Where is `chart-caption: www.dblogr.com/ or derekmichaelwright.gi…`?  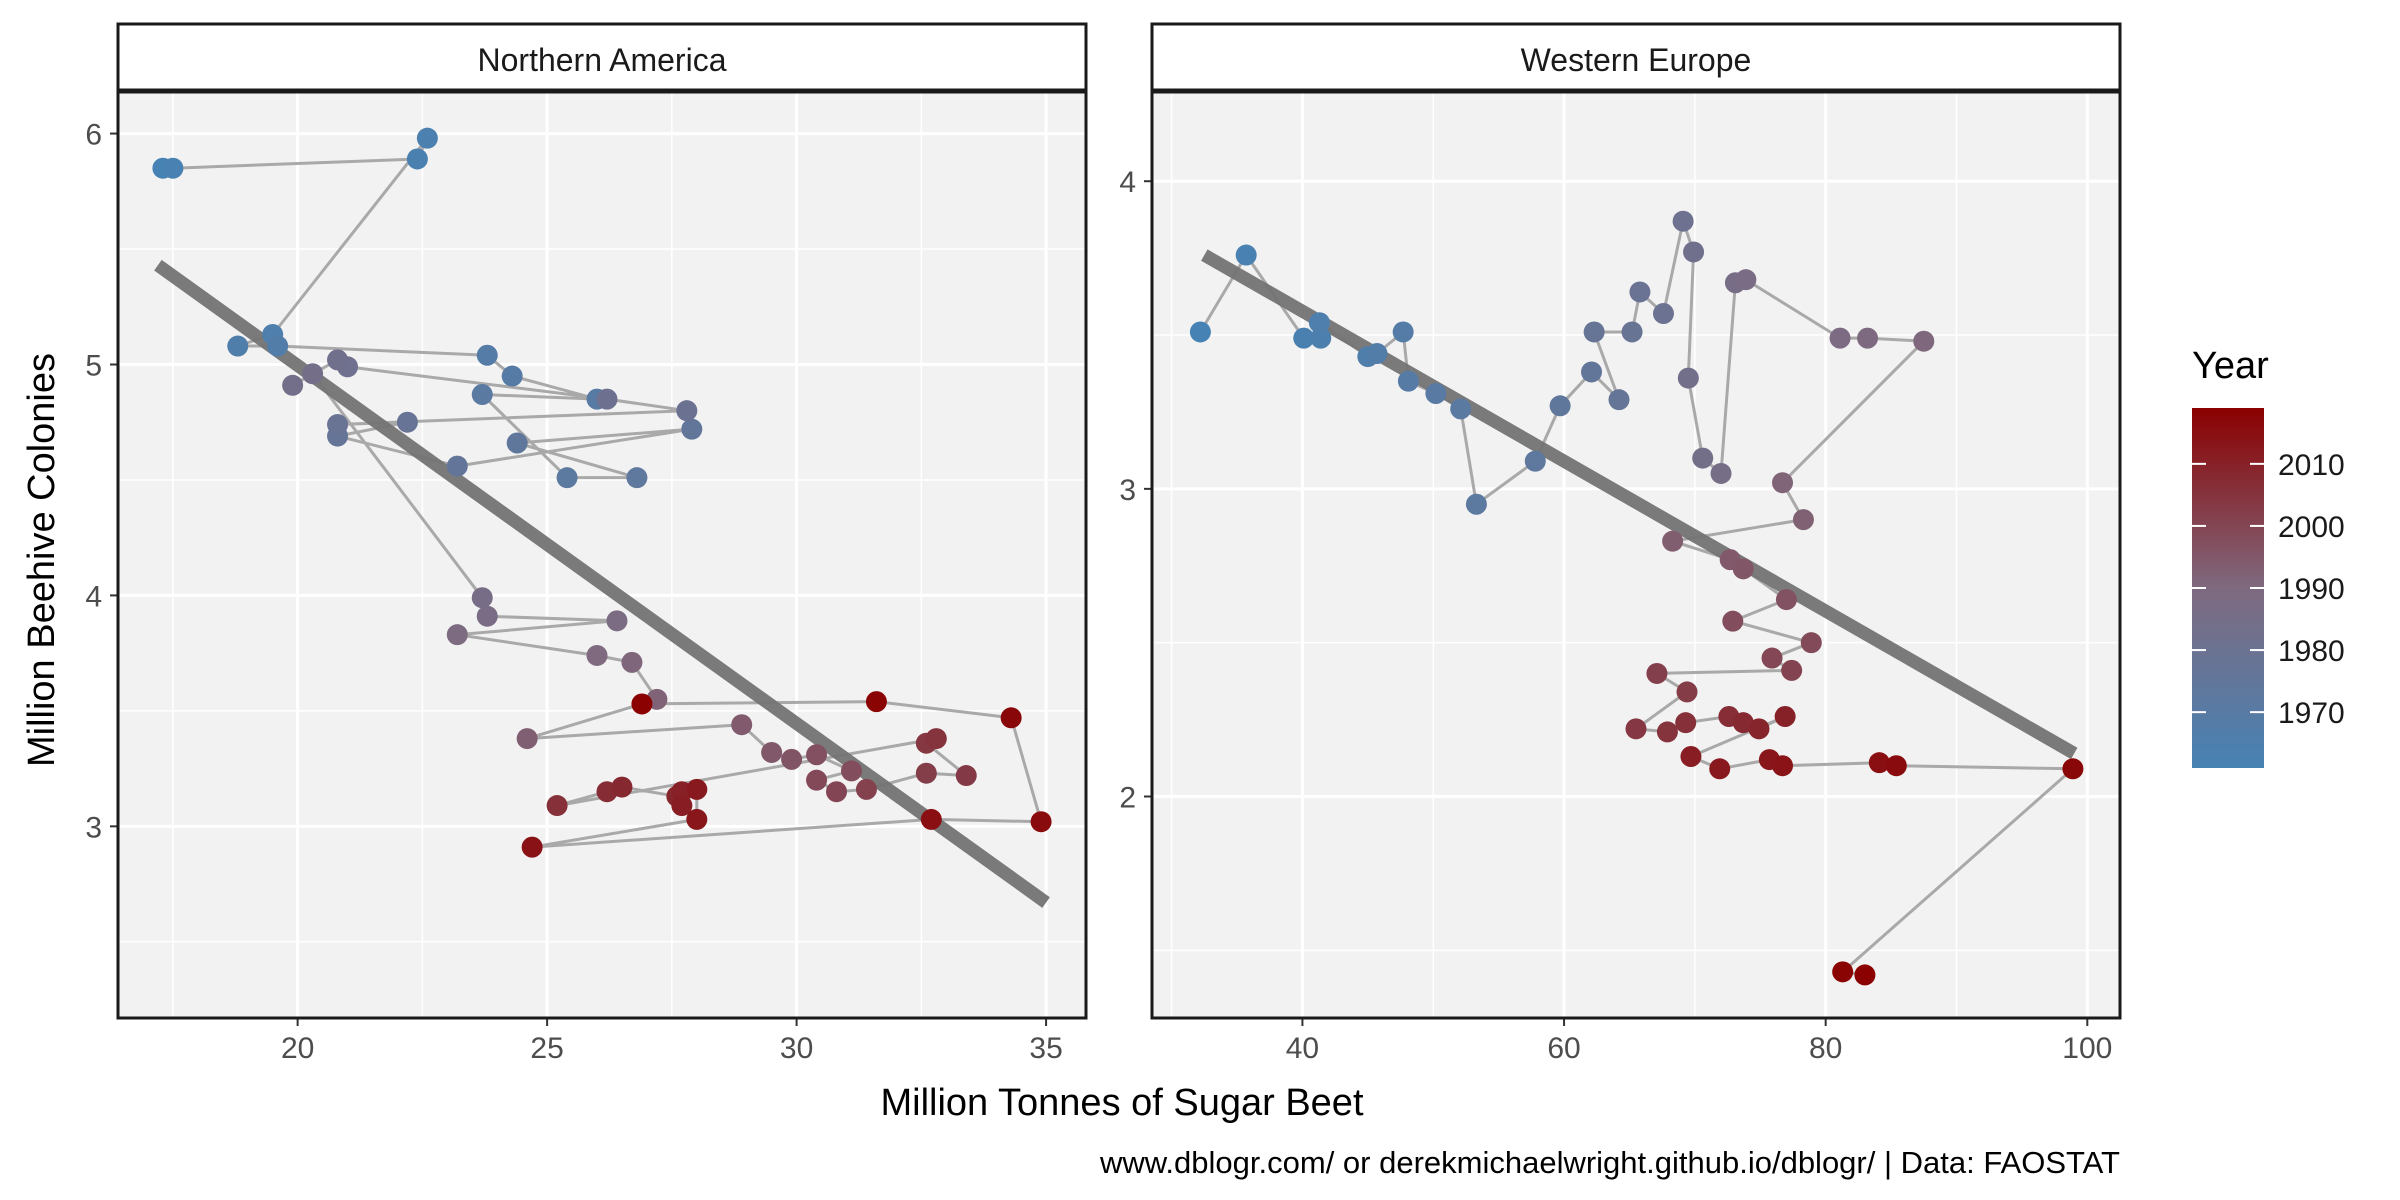
chart-caption: www.dblogr.com/ or derekmichaelwright.gi… is located at coordinates (1609, 1162).